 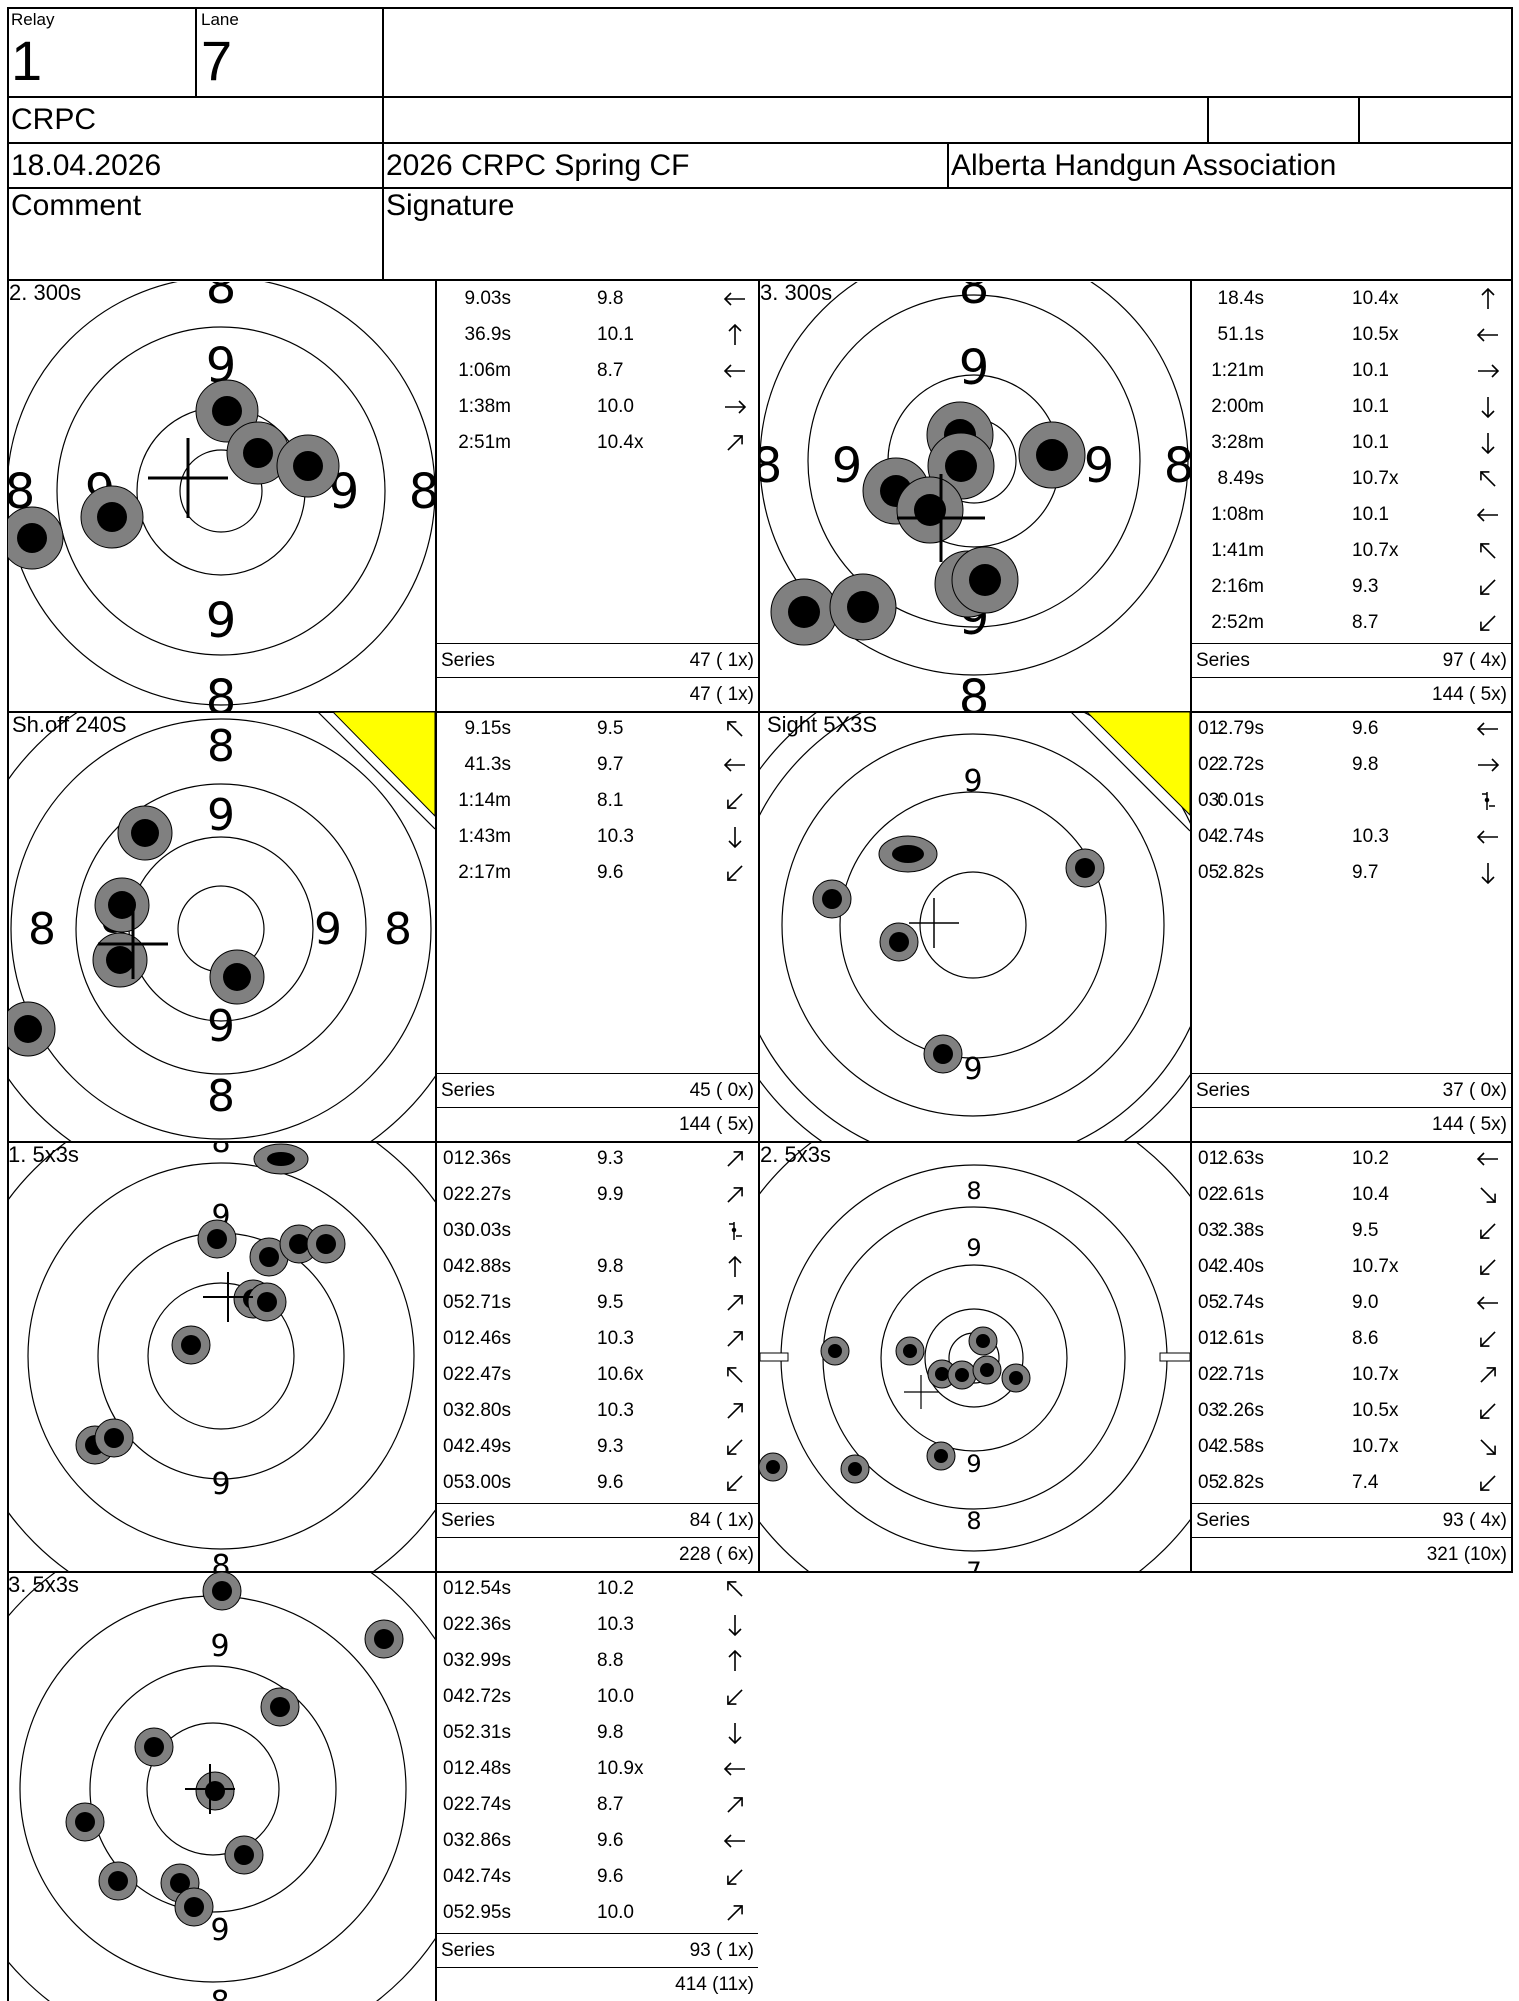 What do you see at coordinates (597, 837) in the screenshot?
I see `shot-row: 1:43m 10.3` at bounding box center [597, 837].